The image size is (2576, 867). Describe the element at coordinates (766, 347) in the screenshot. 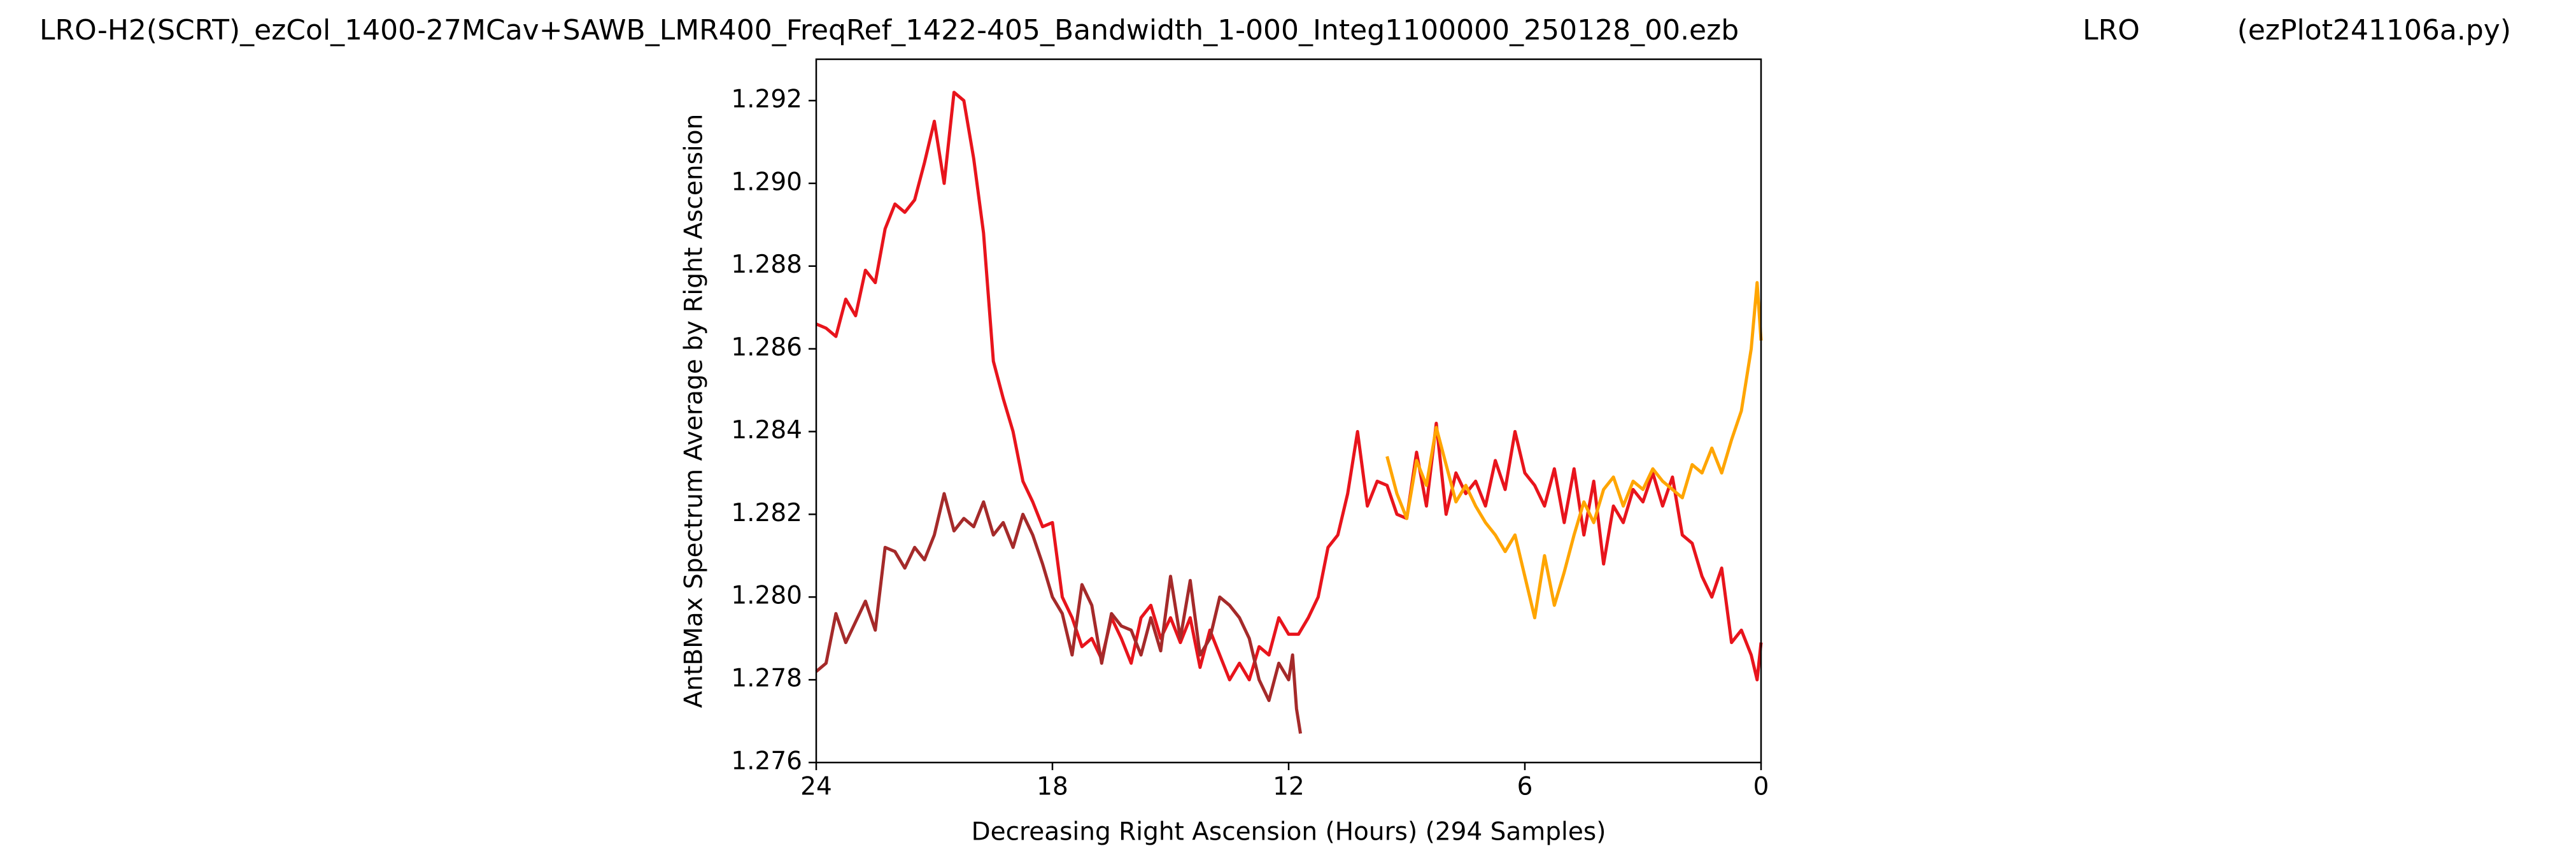

I see `y-tick-label: 1.286` at that location.